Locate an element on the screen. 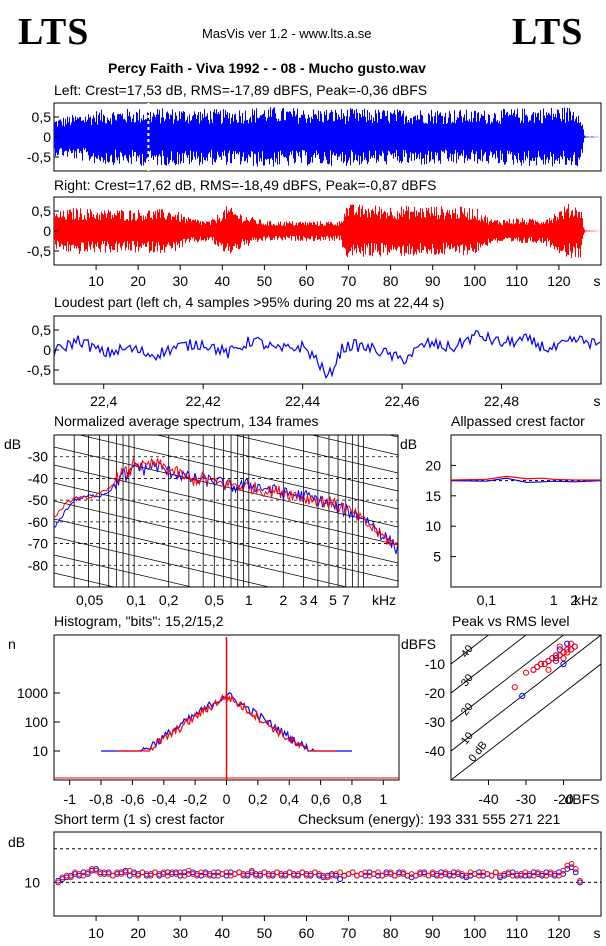  allpassed-ytick-label: 15 is located at coordinates (433, 496).